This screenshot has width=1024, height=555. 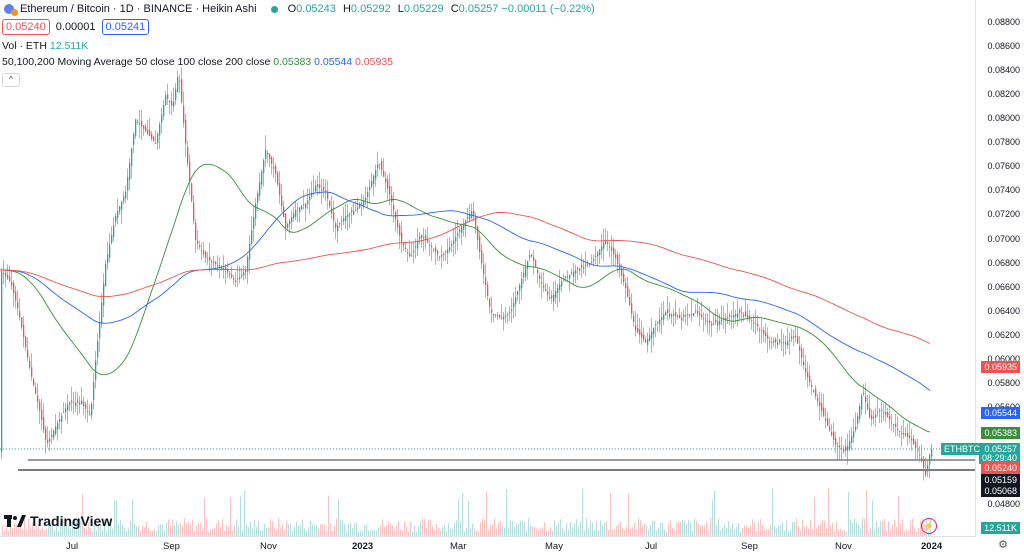 What do you see at coordinates (45, 46) in the screenshot?
I see `volume-legend: Vol · ETH 12.511K` at bounding box center [45, 46].